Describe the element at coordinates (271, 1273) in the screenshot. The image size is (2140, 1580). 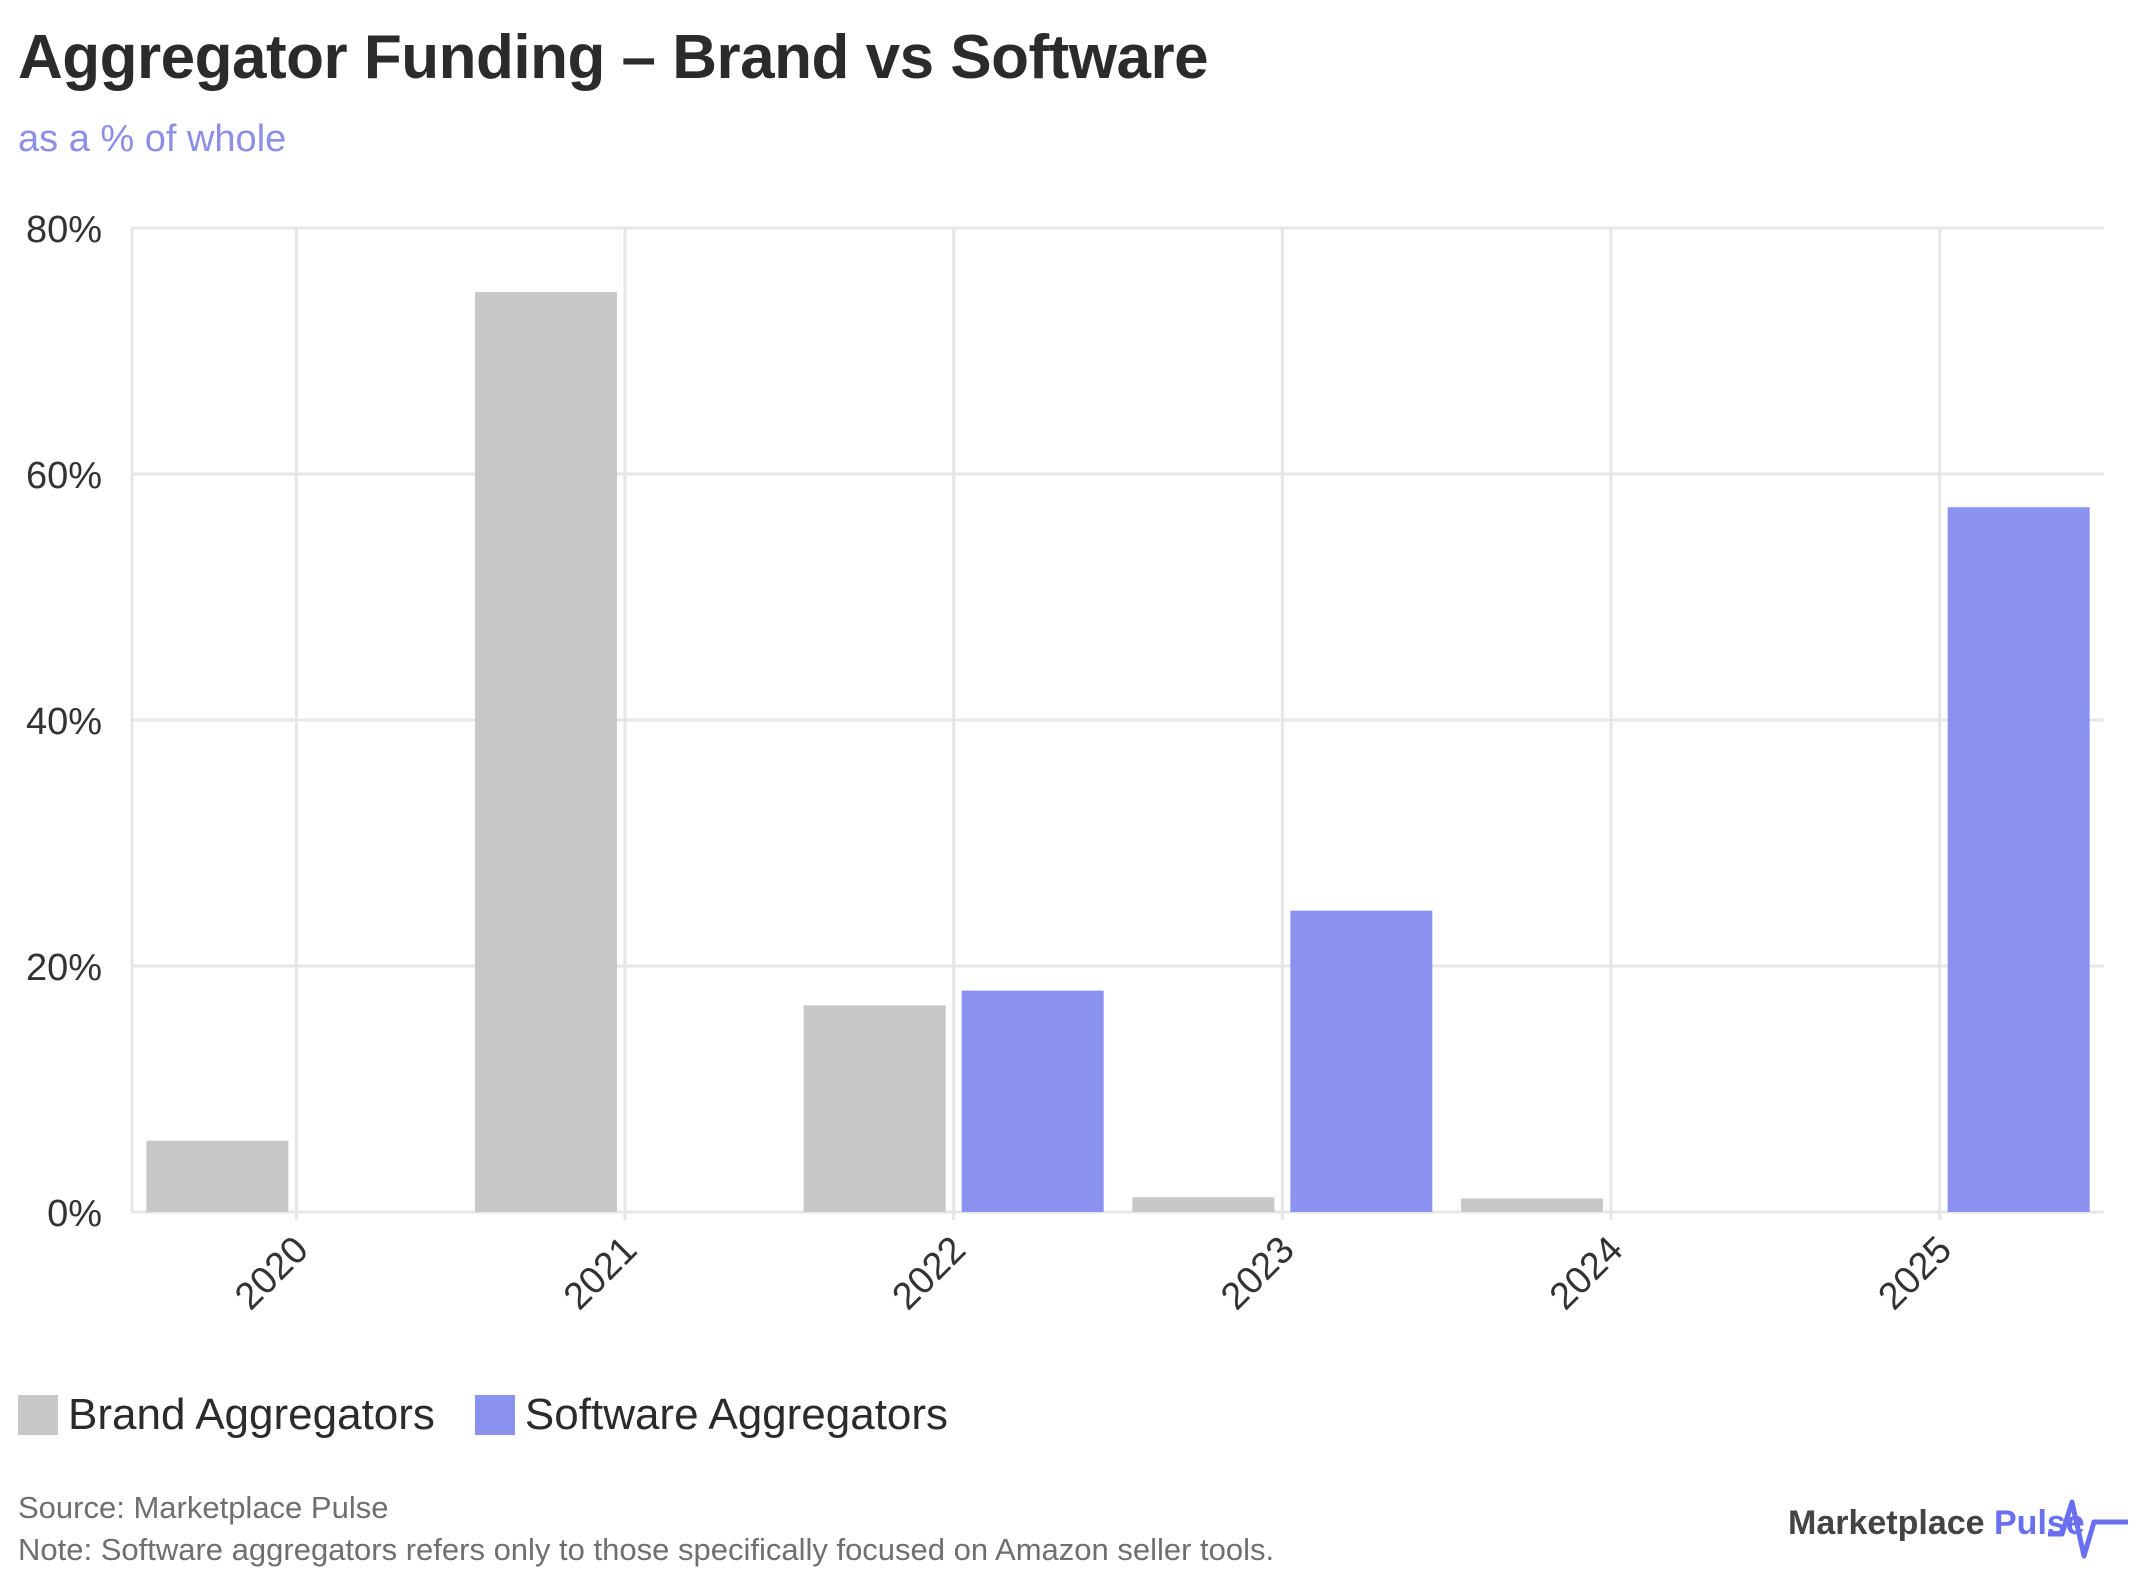
I see `x-tick-label: 2020` at that location.